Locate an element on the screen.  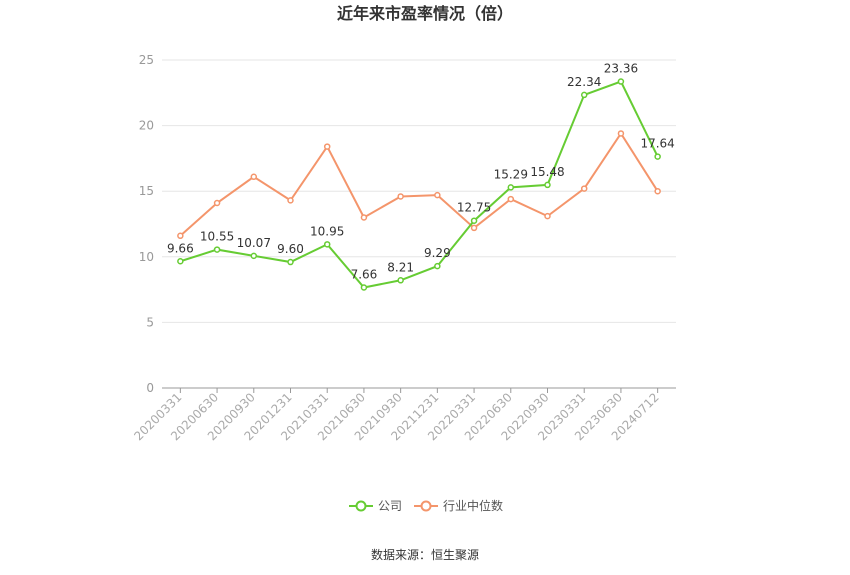
data-label: 15.48 is located at coordinates (547, 172).